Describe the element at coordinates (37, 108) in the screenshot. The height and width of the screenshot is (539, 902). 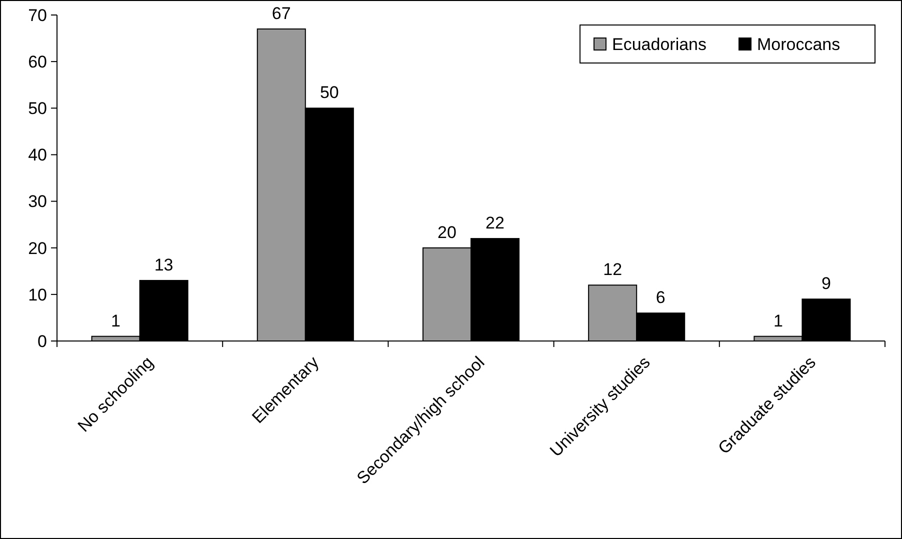
I see `y-tick-label: 50` at that location.